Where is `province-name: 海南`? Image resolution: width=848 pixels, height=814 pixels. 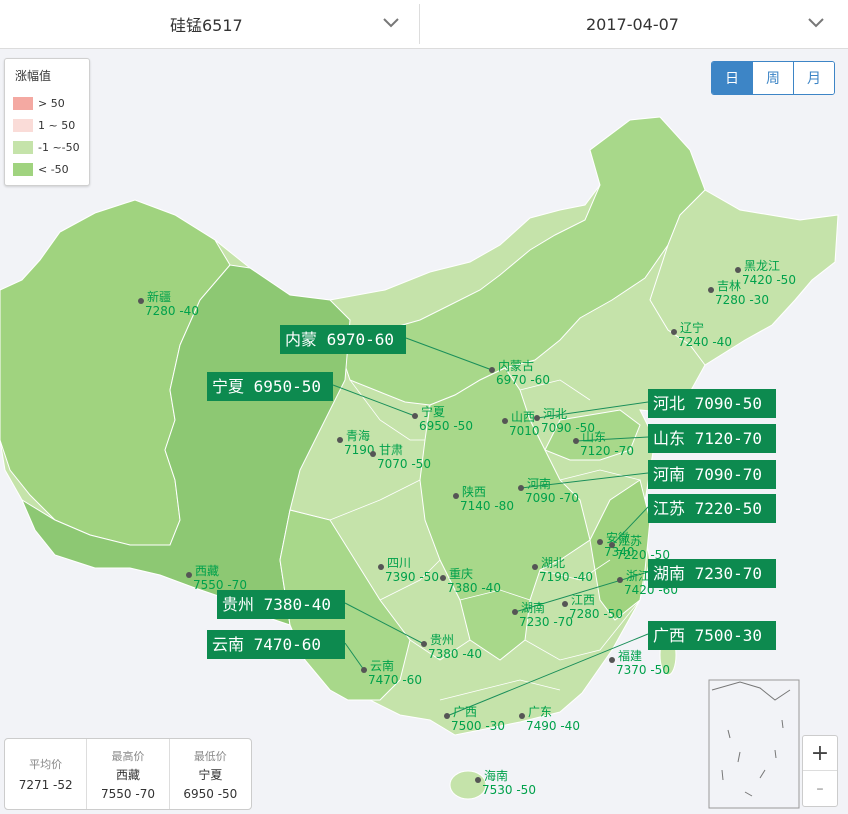
province-name: 海南 is located at coordinates (496, 775).